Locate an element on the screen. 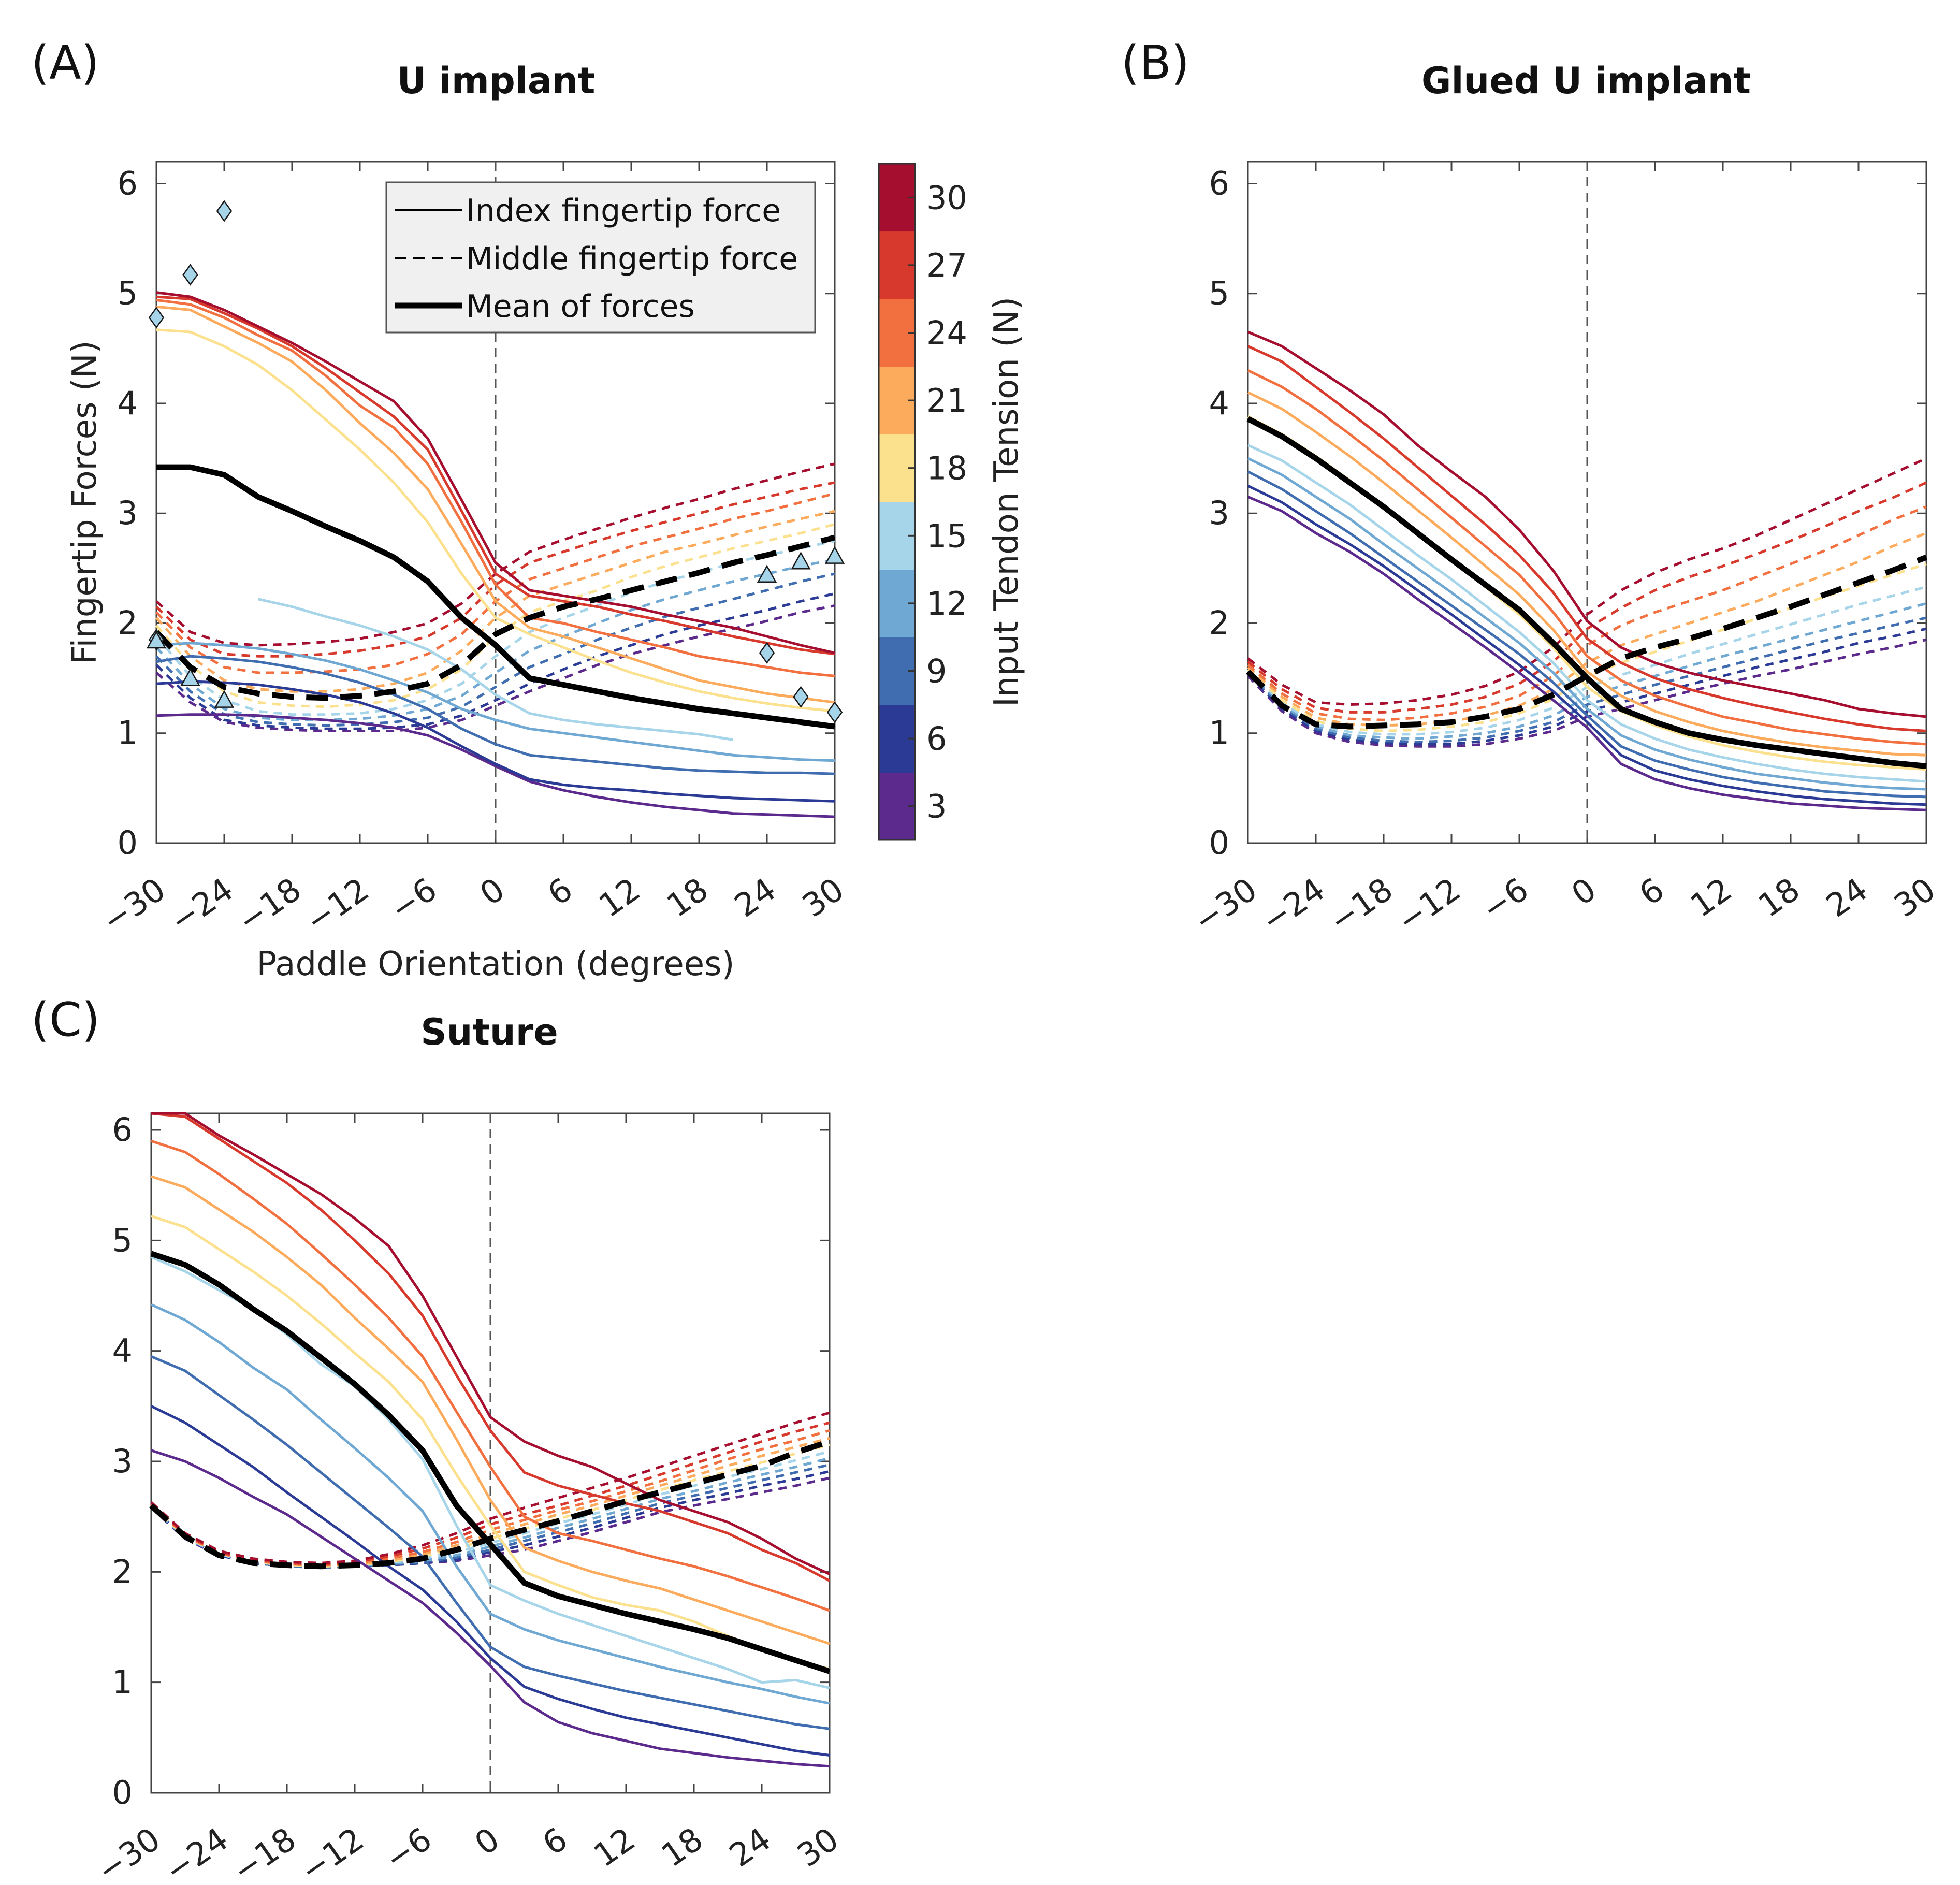  panel-b-middle-force-line-21N is located at coordinates (1587, 630).